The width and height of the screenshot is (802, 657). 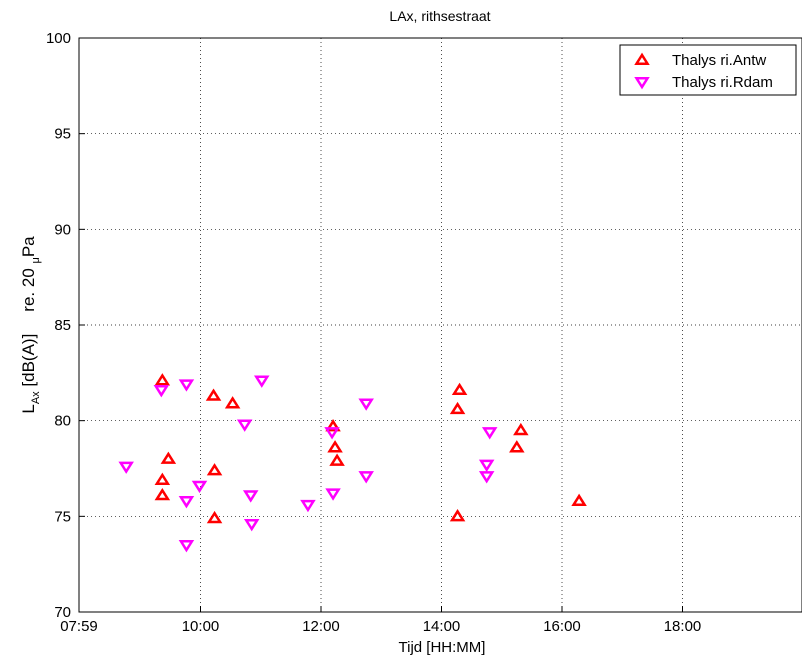 I want to click on chart-title: LAx, rithsestraat, so click(x=439, y=16).